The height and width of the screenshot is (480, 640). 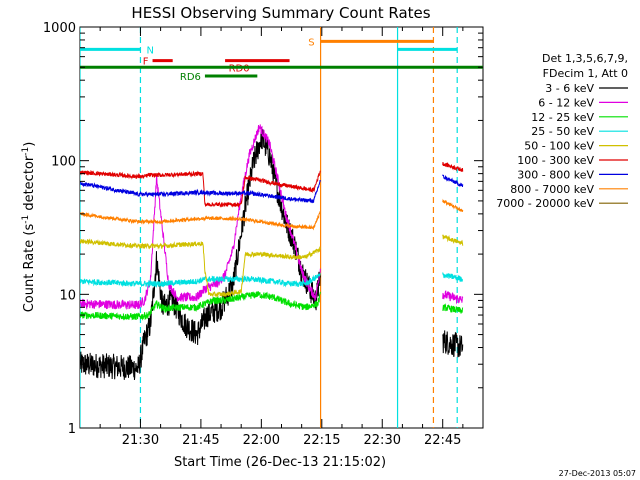 I want to click on x-tick-label: 22:00, so click(x=261, y=440).